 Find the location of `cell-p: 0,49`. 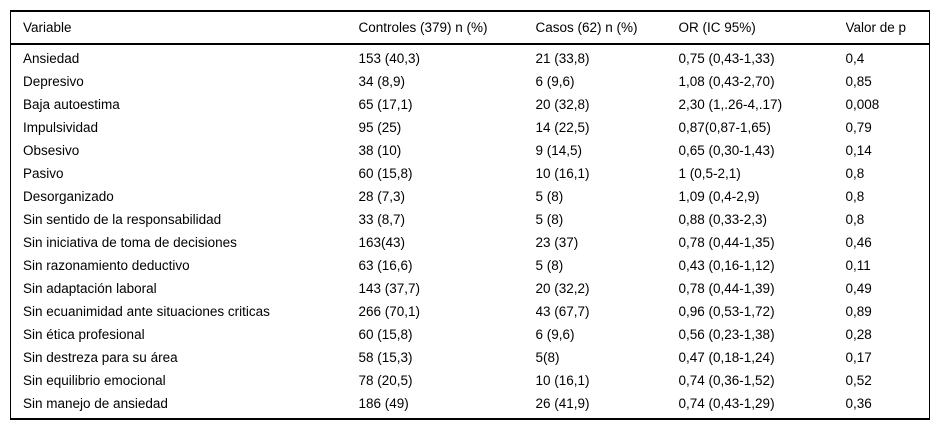

cell-p: 0,49 is located at coordinates (858, 288).